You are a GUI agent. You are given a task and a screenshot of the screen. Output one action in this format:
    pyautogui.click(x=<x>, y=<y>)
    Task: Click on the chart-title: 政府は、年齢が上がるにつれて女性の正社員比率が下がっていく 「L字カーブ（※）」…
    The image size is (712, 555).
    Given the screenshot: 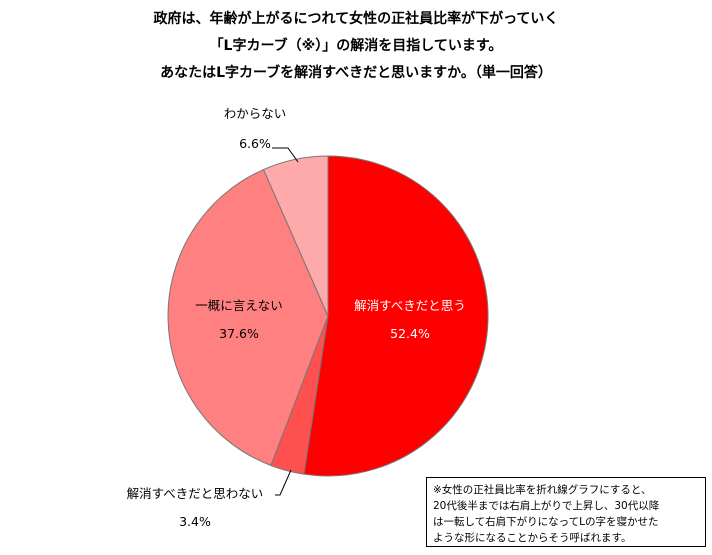 What is the action you would take?
    pyautogui.click(x=356, y=46)
    